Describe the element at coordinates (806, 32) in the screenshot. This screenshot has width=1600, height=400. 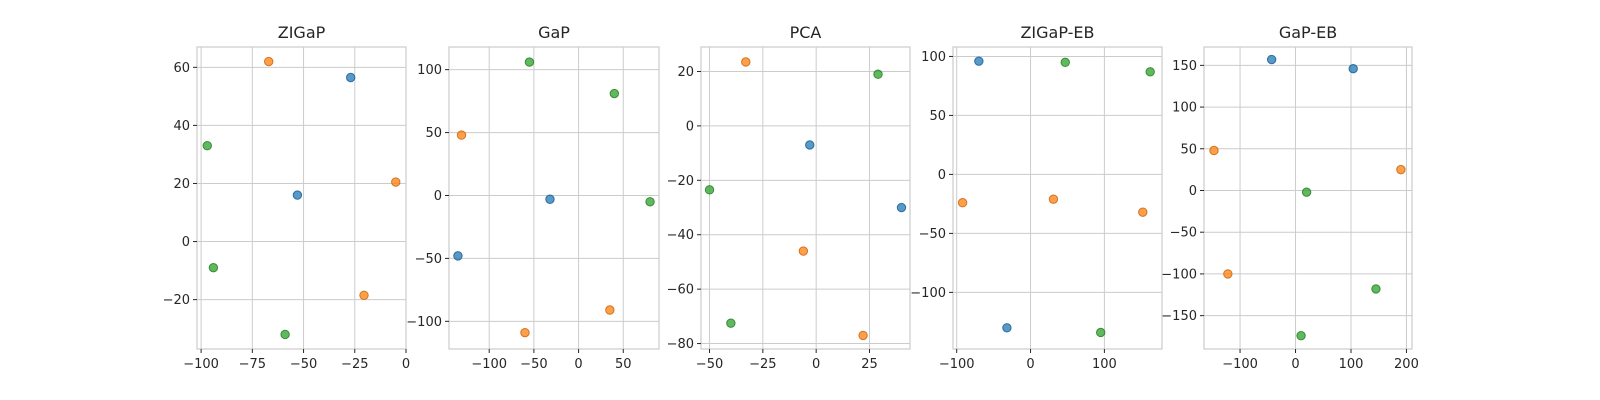
I see `panel-title: PCA` at that location.